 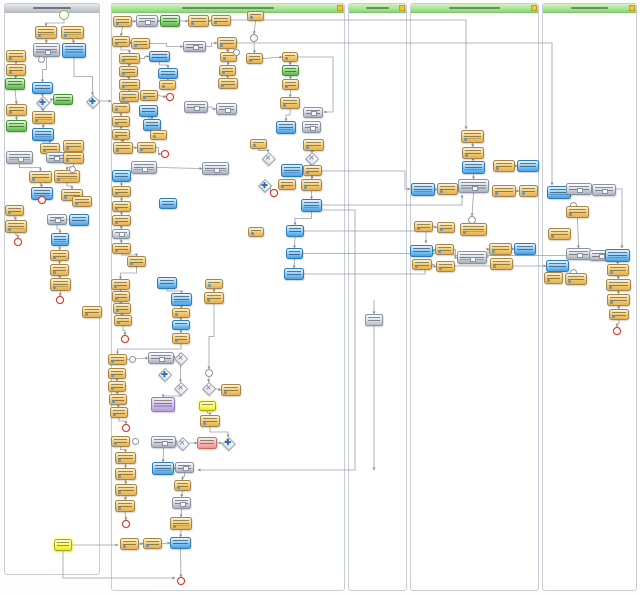 I want to click on data-object-node, so click(x=374, y=320).